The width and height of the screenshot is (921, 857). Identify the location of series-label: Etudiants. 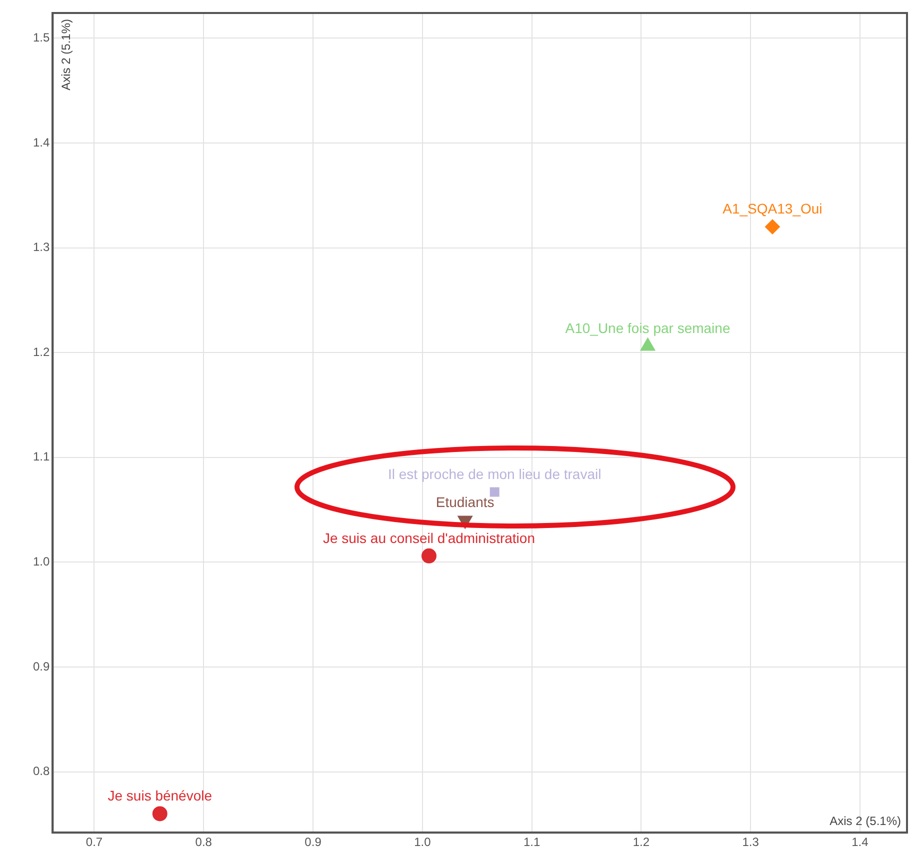
(465, 502).